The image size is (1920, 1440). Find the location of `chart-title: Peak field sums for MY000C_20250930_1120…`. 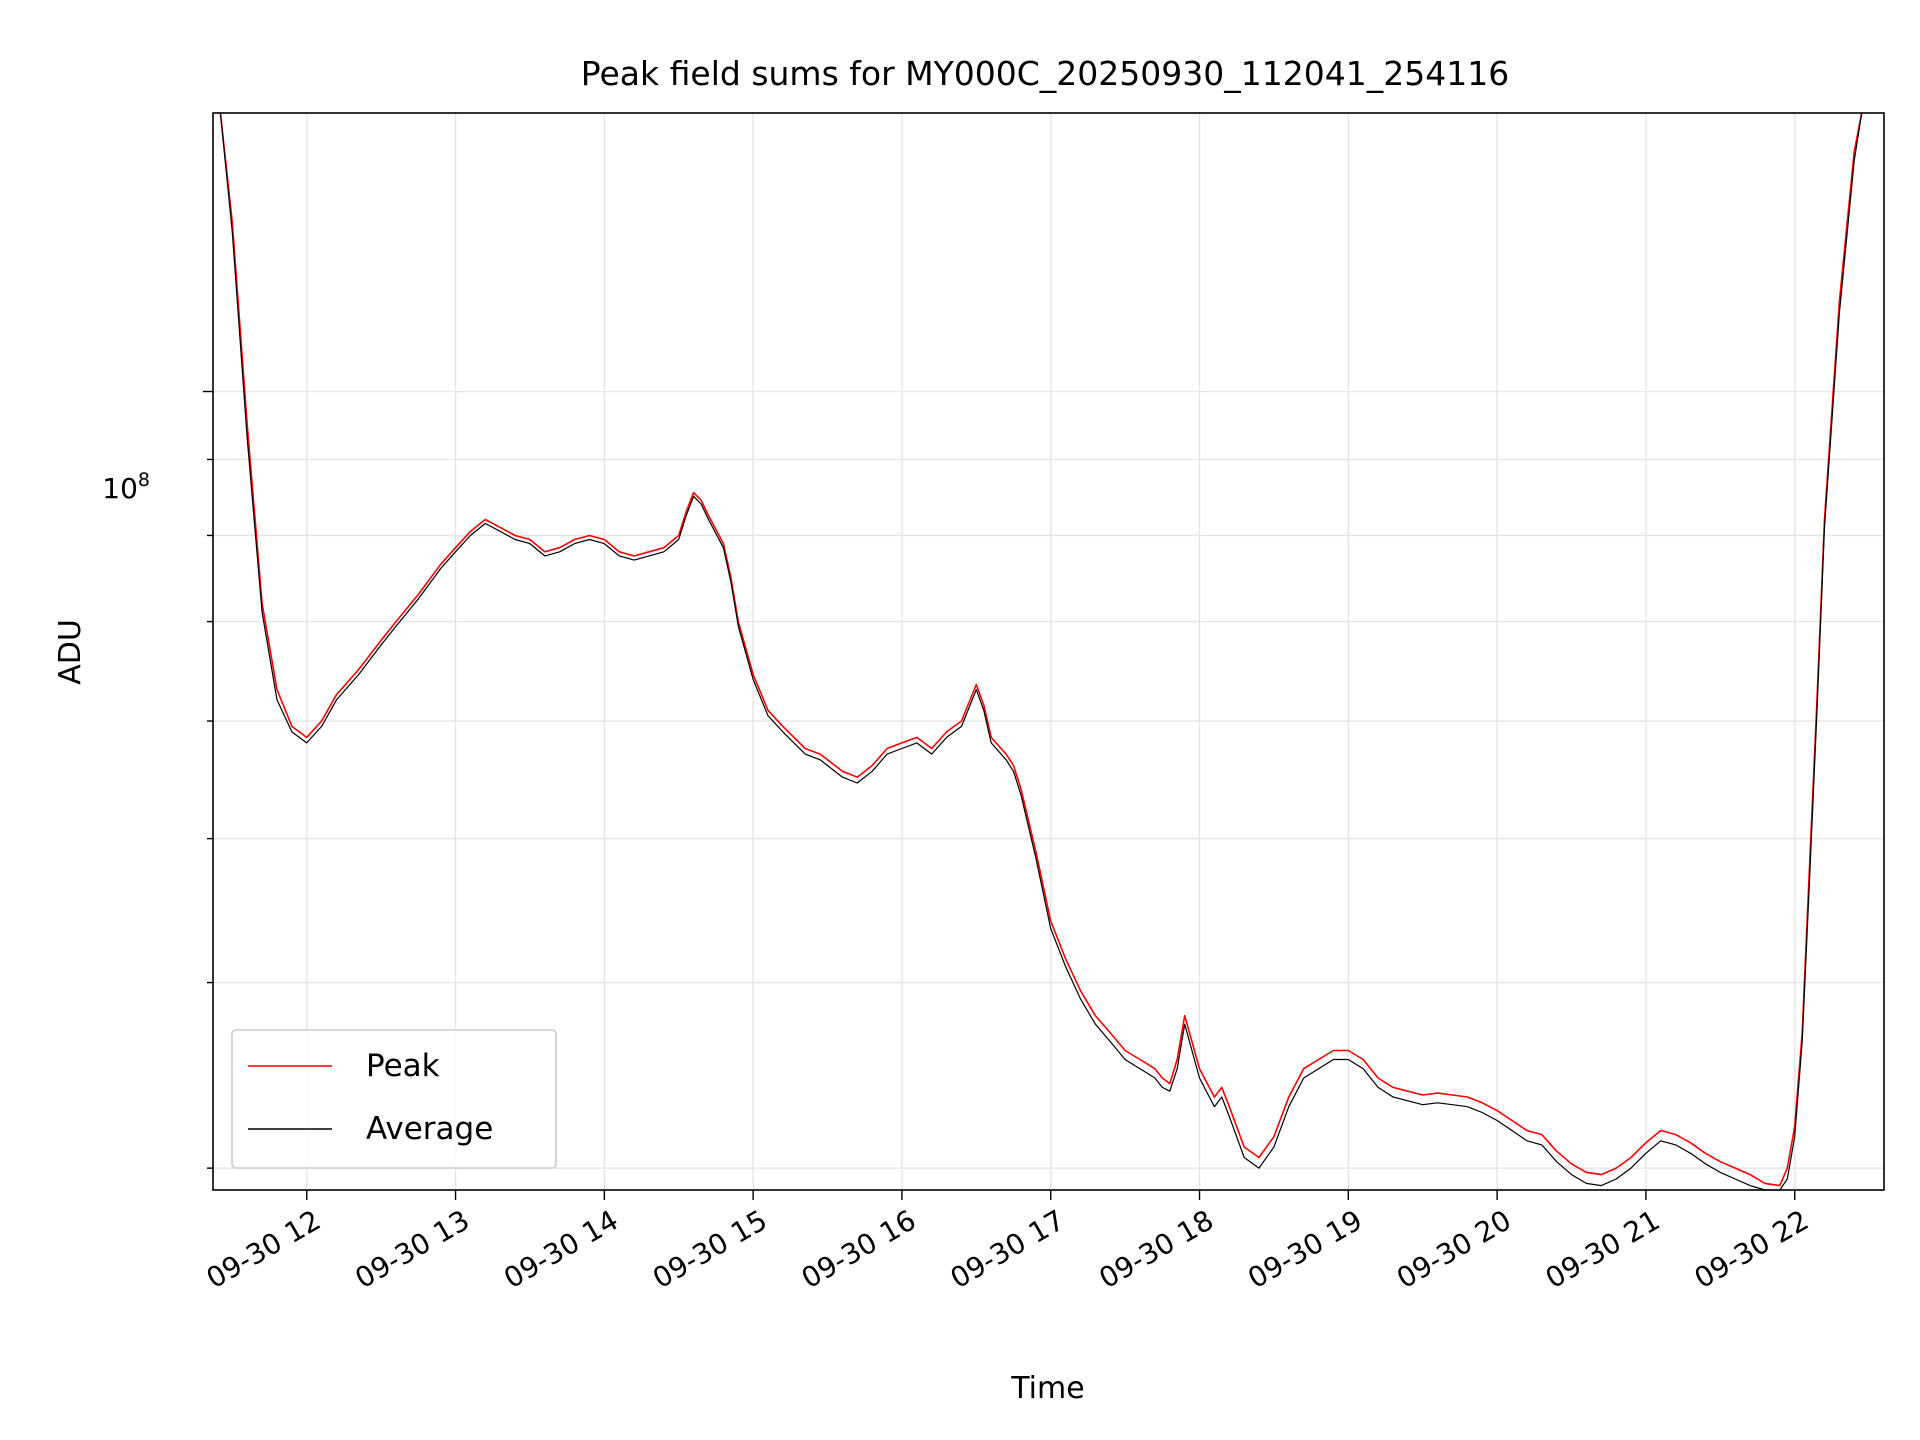

chart-title: Peak field sums for MY000C_20250930_1120… is located at coordinates (1045, 73).